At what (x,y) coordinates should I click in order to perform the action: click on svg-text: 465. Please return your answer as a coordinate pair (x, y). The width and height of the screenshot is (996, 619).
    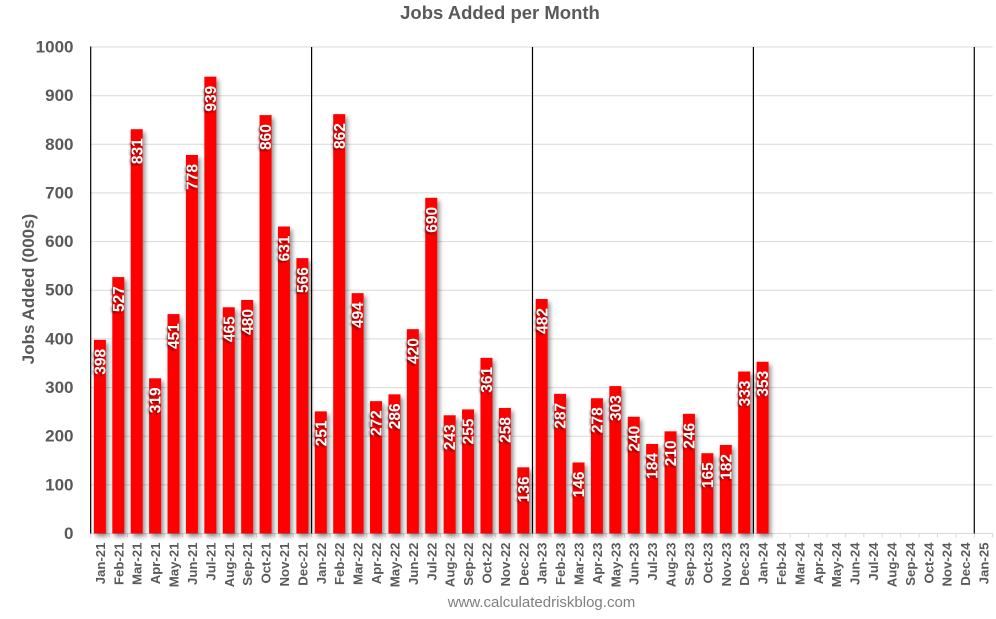
    Looking at the image, I should click on (229, 329).